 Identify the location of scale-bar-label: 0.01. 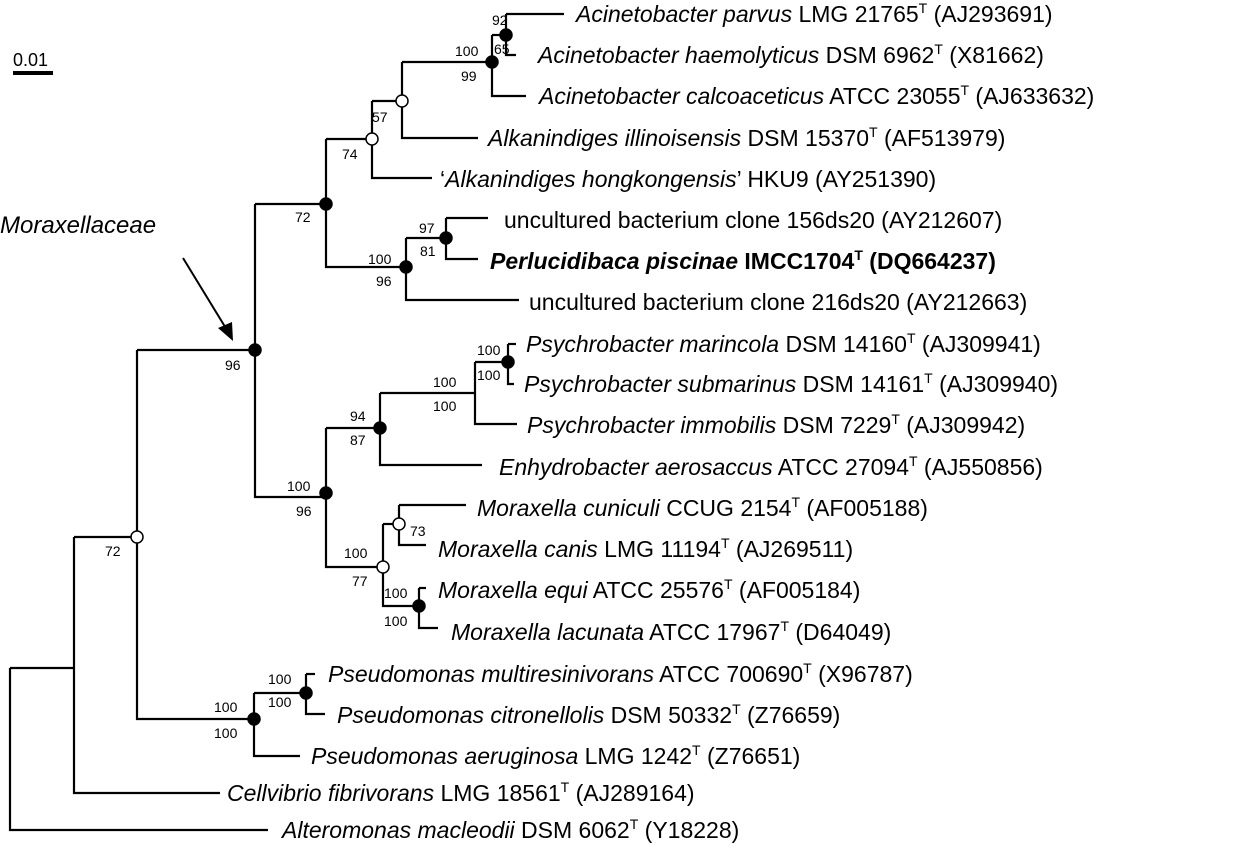
(30, 60).